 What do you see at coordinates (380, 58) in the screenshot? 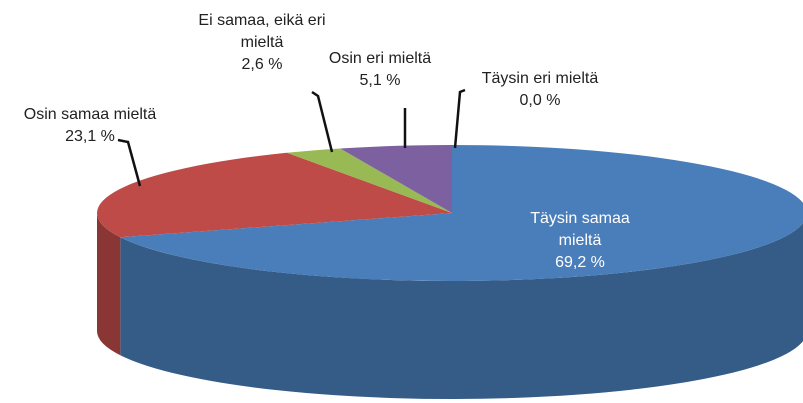
I see `category-label: Osin eri mieltä` at bounding box center [380, 58].